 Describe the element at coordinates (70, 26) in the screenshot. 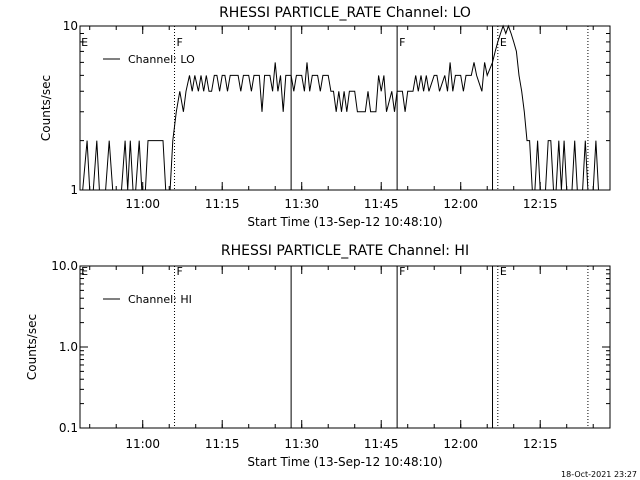

I see `y-tick-label: 10` at that location.